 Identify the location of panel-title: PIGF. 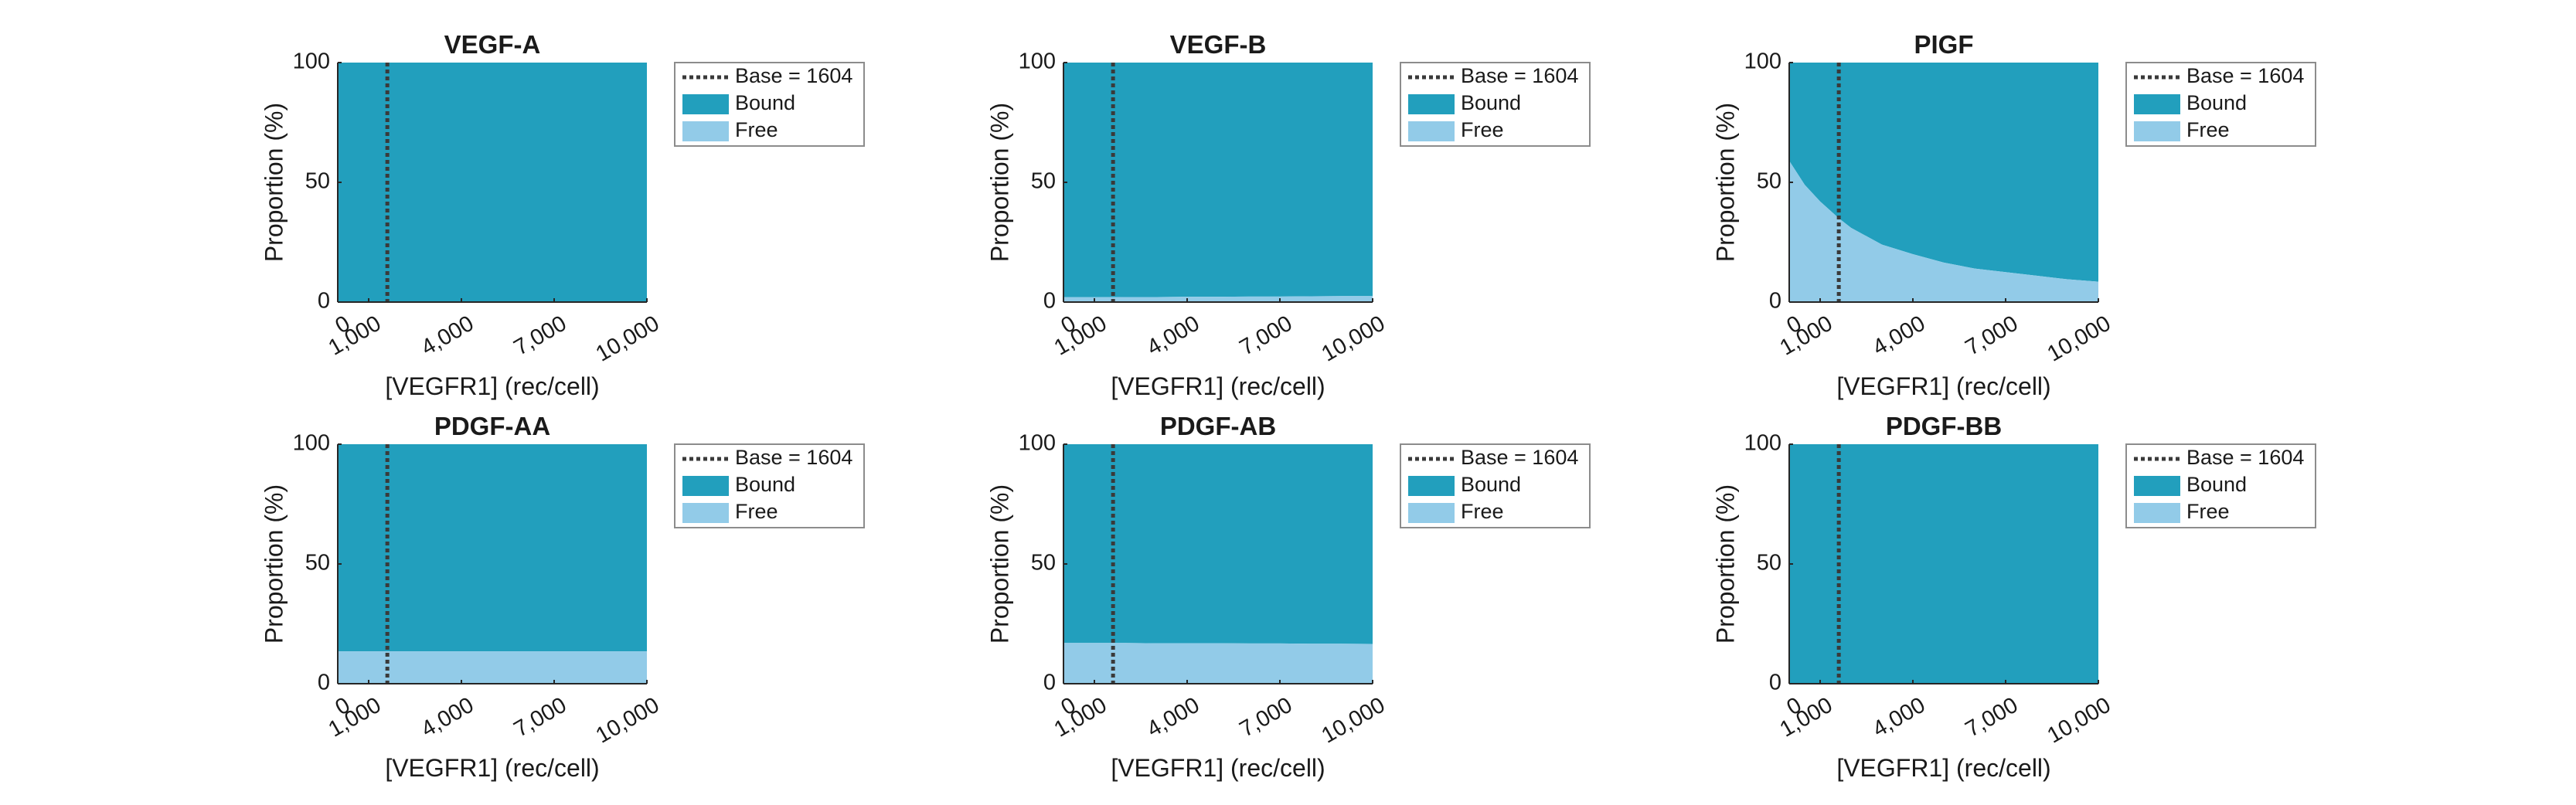
(1943, 44).